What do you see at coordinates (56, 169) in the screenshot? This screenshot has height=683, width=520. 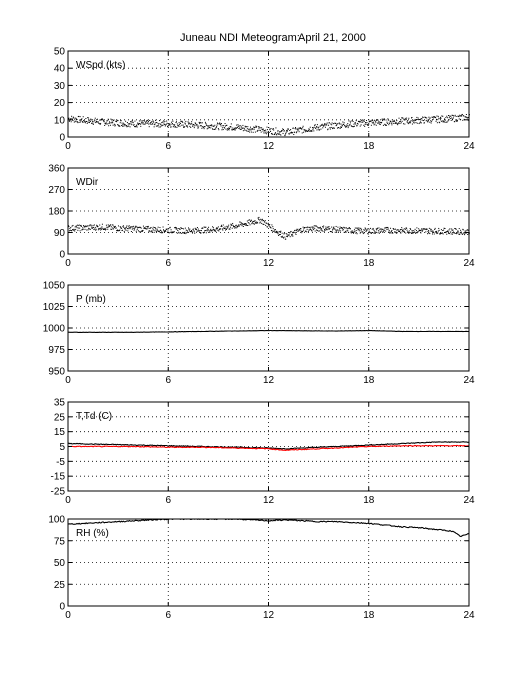 I see `y-tick-label: 360` at bounding box center [56, 169].